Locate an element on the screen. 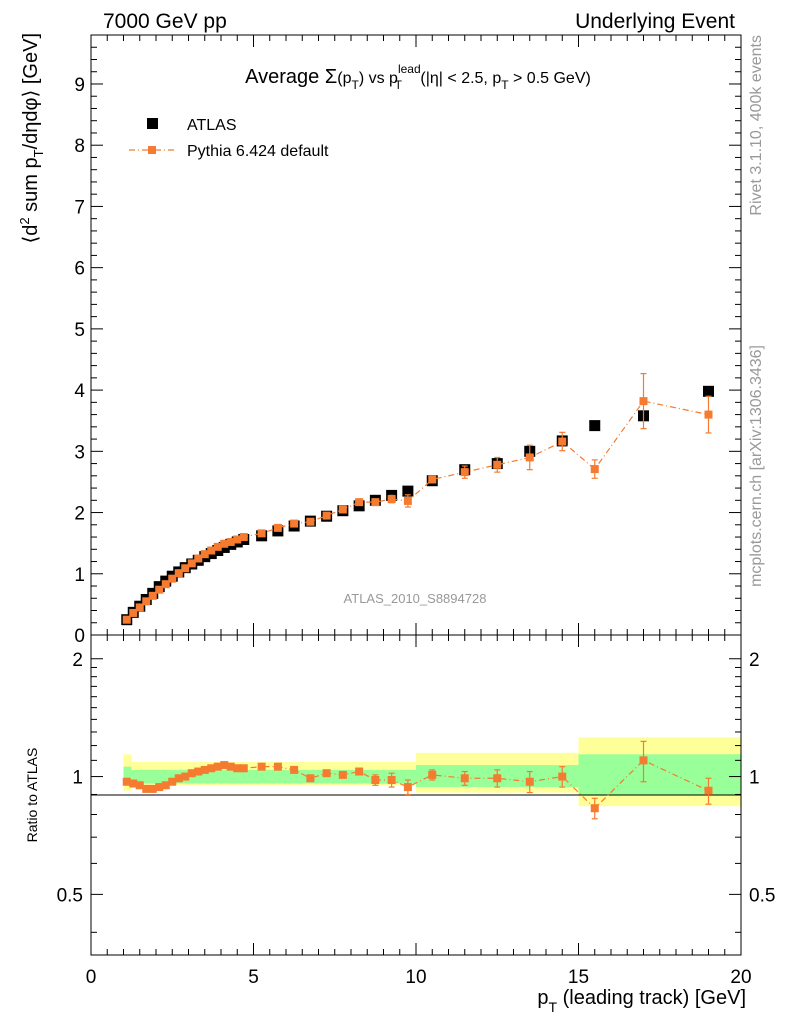 The height and width of the screenshot is (1024, 786). header-right-label: Underlying Event is located at coordinates (655, 21).